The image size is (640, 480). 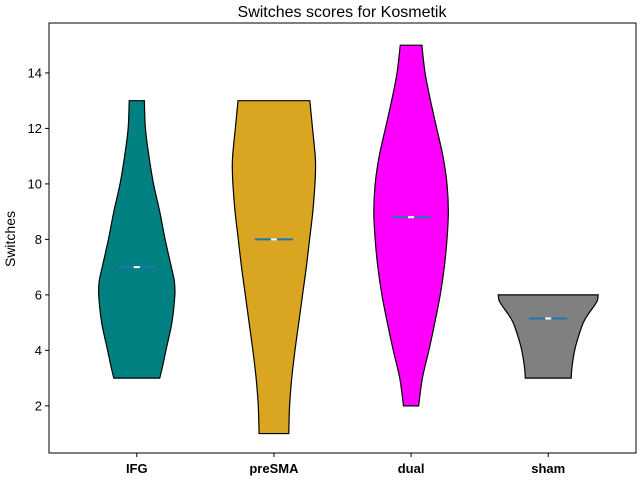 What do you see at coordinates (136, 239) in the screenshot?
I see `violin-ifg` at bounding box center [136, 239].